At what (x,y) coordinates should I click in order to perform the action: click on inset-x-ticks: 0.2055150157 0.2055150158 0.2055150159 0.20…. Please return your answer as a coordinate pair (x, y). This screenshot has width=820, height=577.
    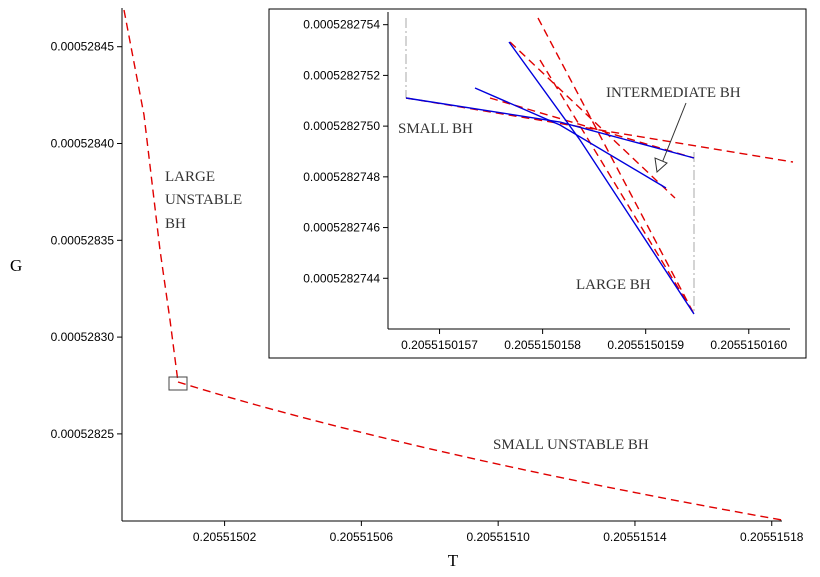
    Looking at the image, I should click on (594, 340).